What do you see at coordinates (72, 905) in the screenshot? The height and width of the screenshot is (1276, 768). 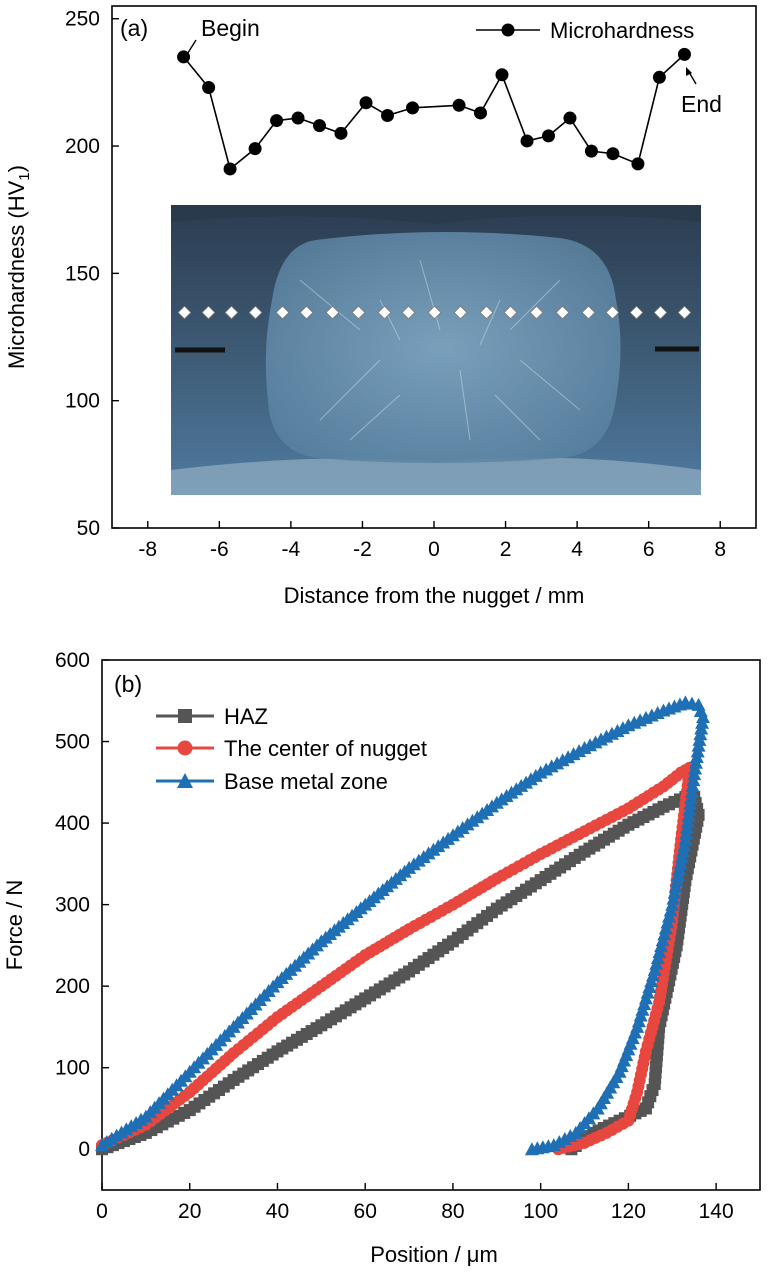 I see `panel-b-ytick-label: 300` at bounding box center [72, 905].